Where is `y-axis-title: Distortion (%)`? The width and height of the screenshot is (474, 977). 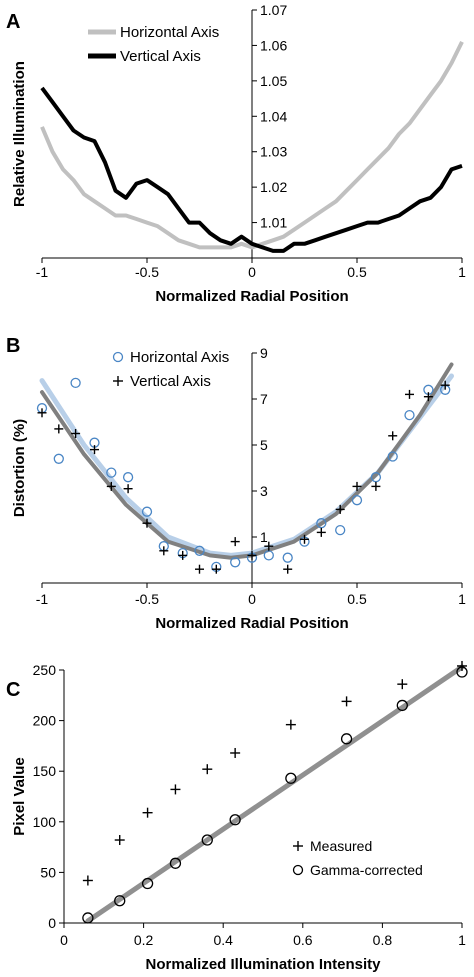 y-axis-title: Distortion (%) is located at coordinates (19, 468).